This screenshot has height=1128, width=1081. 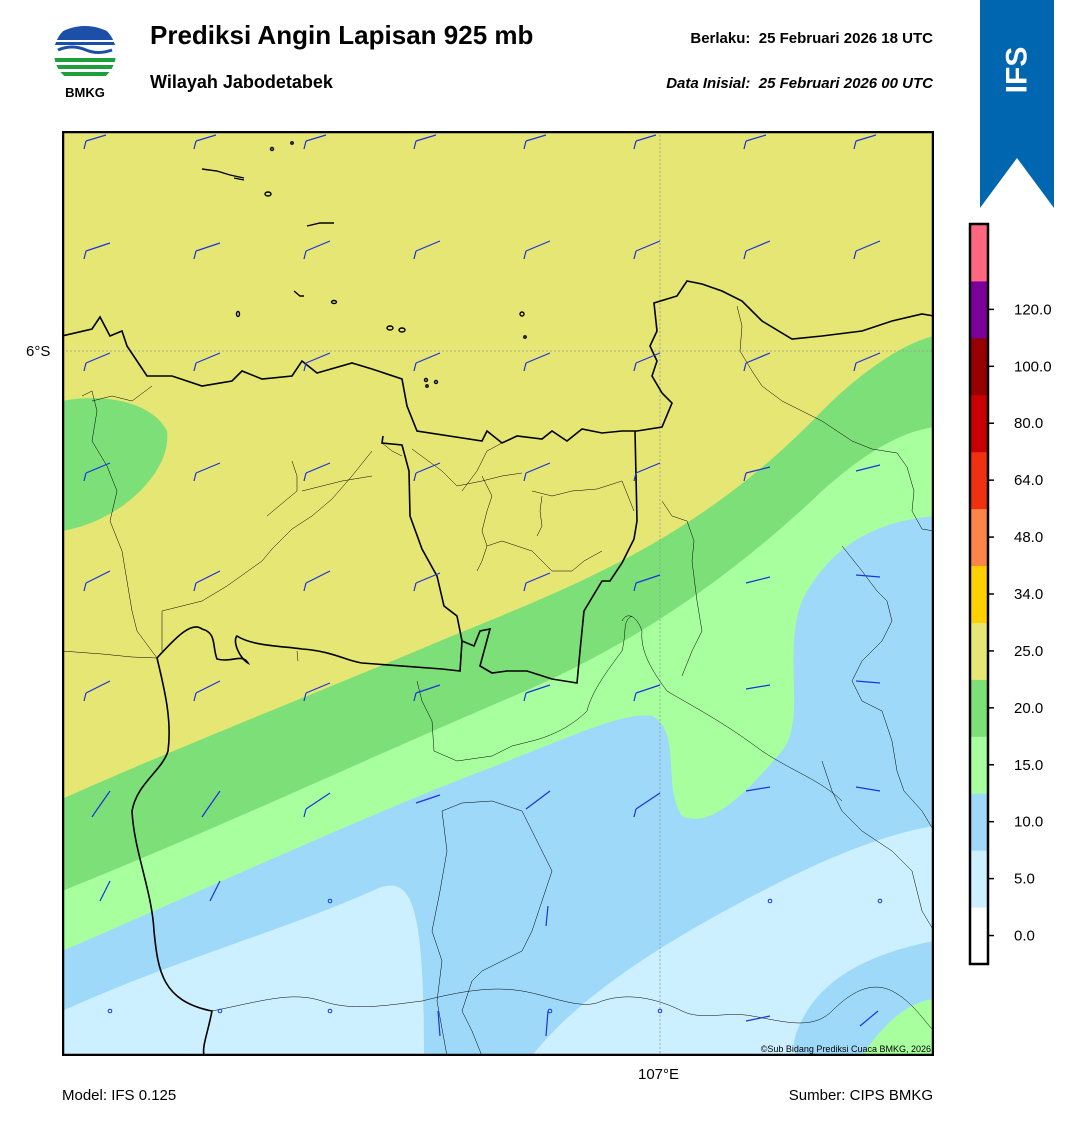 I want to click on source-text: Sumber: CIPS BMKG, so click(x=860, y=1095).